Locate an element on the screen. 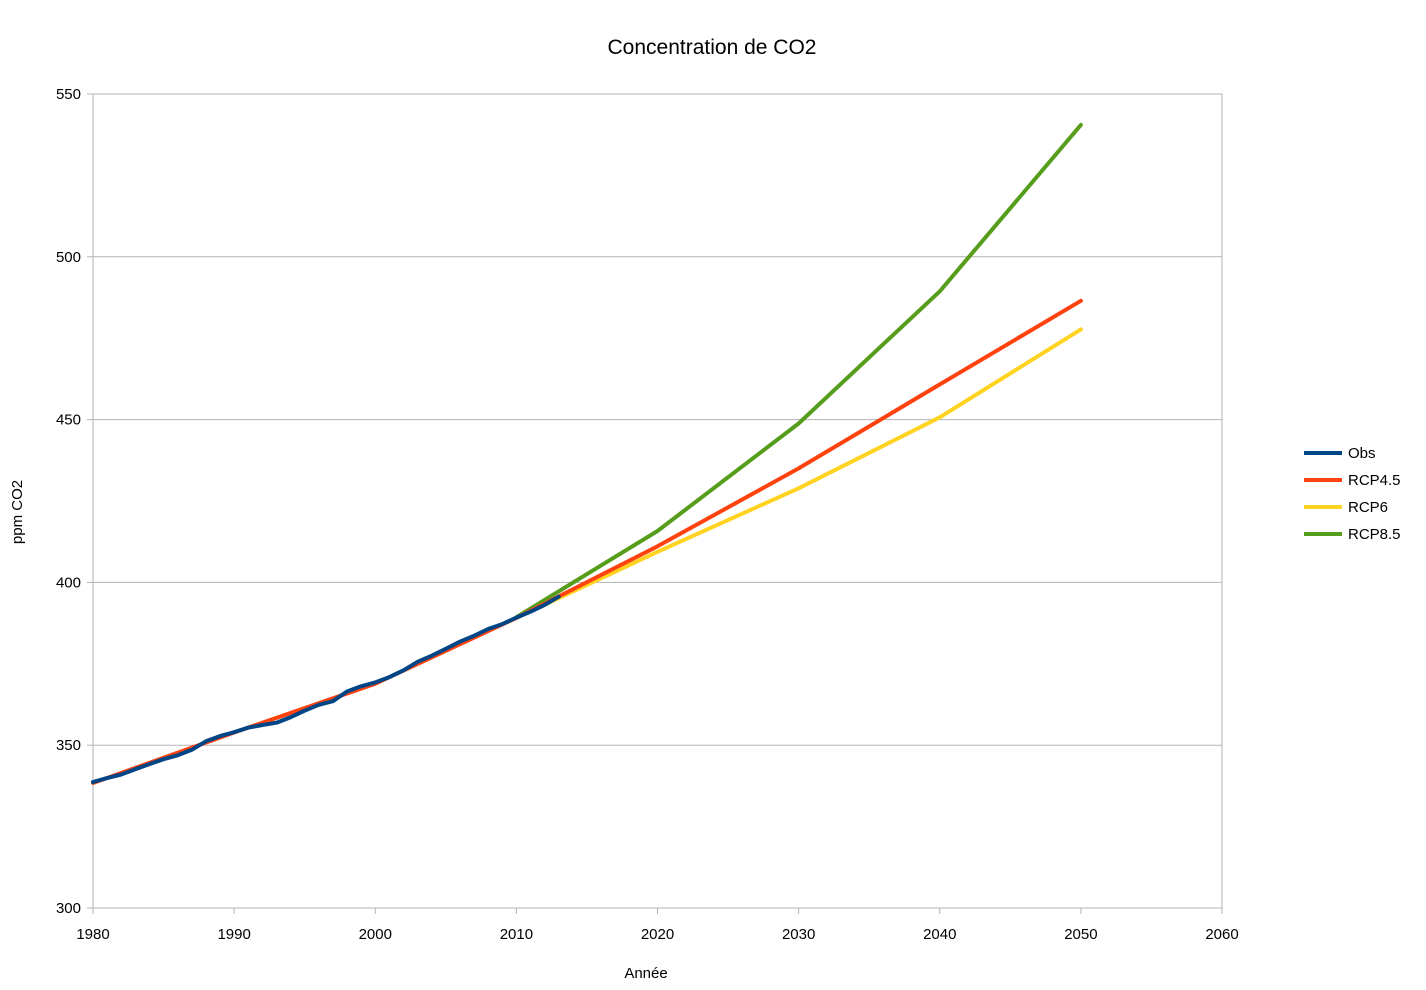 Image resolution: width=1426 pixels, height=990 pixels. x-axis-ticks: 1980 1990 2000 2010 2020 2030 2040 2050 2060 is located at coordinates (657, 925).